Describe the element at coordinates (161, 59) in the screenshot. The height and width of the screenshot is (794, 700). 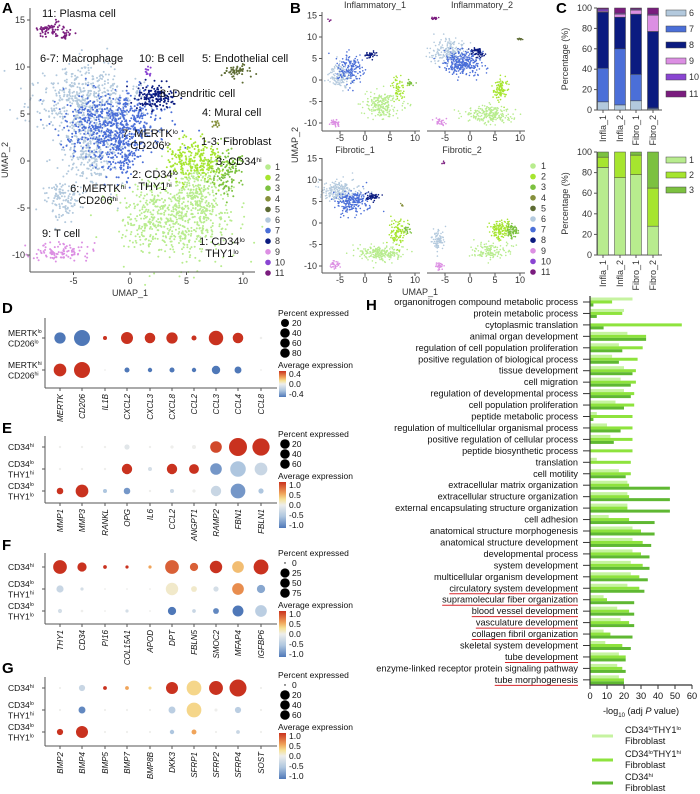
I see `cluster-annotation: 10: B cell` at that location.